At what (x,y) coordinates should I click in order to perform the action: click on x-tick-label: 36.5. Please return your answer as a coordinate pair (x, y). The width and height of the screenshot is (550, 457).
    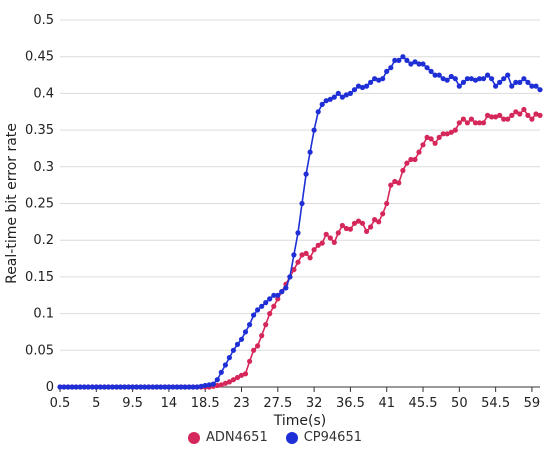
    Looking at the image, I should click on (350, 403).